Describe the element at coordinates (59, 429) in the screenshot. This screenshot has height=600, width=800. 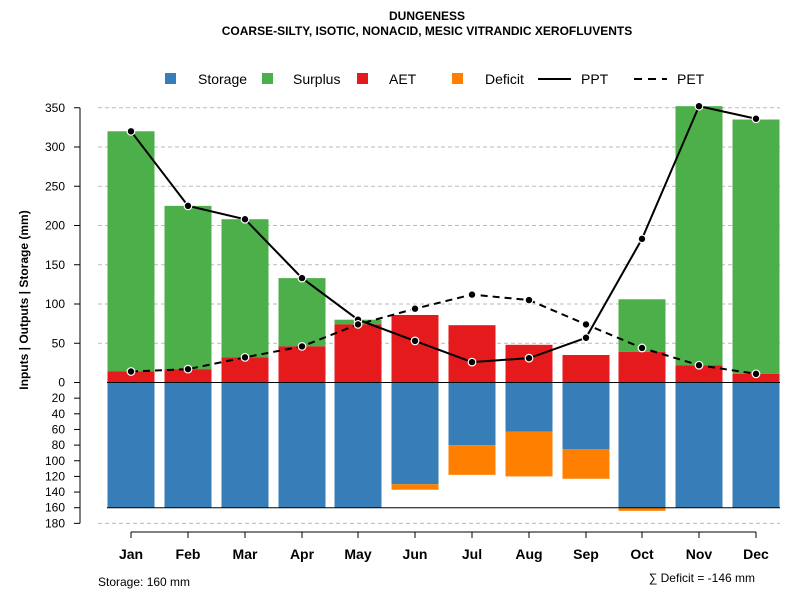
I see `y-tick-label-lower-60: 60` at that location.